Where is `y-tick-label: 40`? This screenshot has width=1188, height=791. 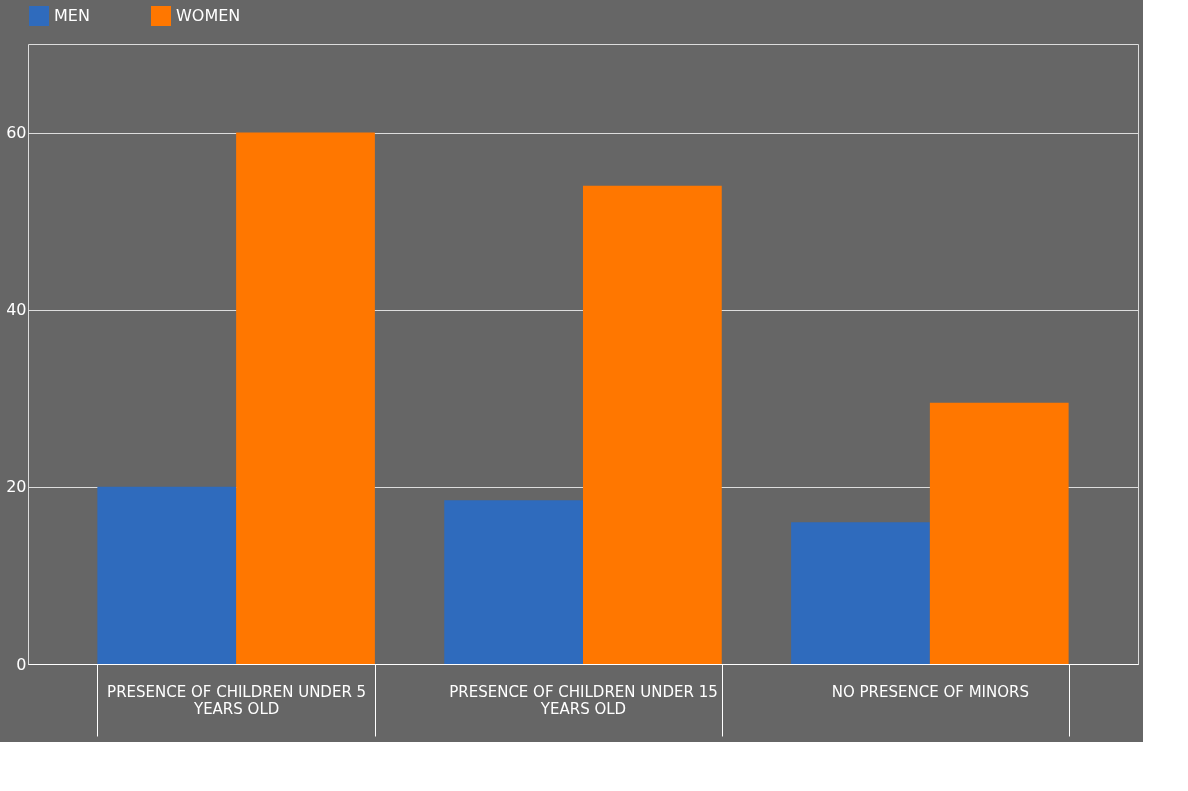 y-tick-label: 40 is located at coordinates (16, 310).